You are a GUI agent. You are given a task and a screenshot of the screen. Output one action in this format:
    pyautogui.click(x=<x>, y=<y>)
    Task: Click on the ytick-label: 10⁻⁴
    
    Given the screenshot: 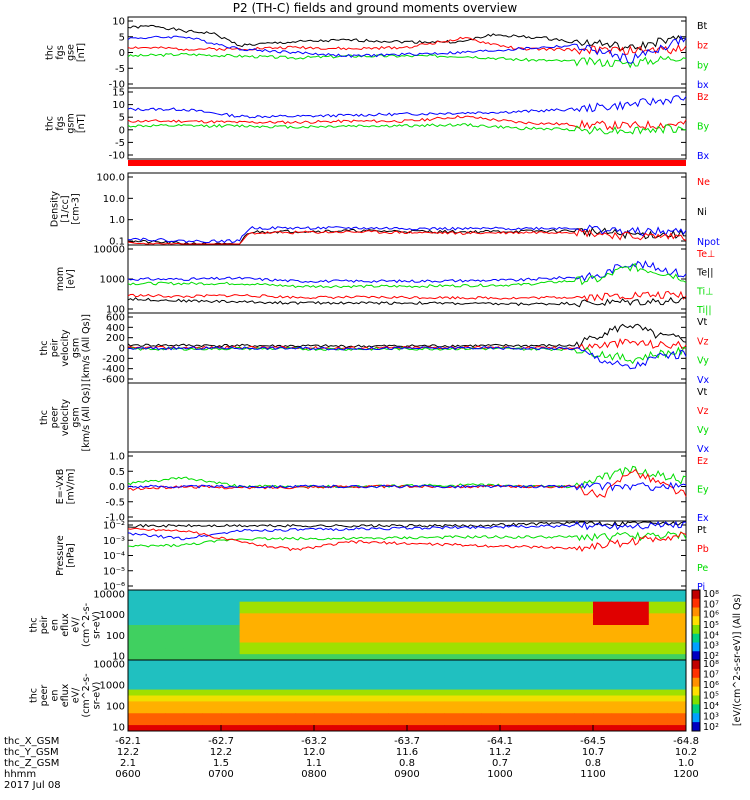 What is the action you would take?
    pyautogui.click(x=114, y=556)
    